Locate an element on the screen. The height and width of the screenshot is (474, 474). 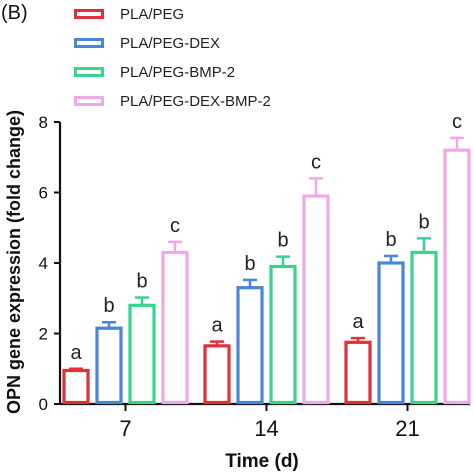
legend-label: PLA/PEG-DEX-BMP-2 is located at coordinates (195, 101).